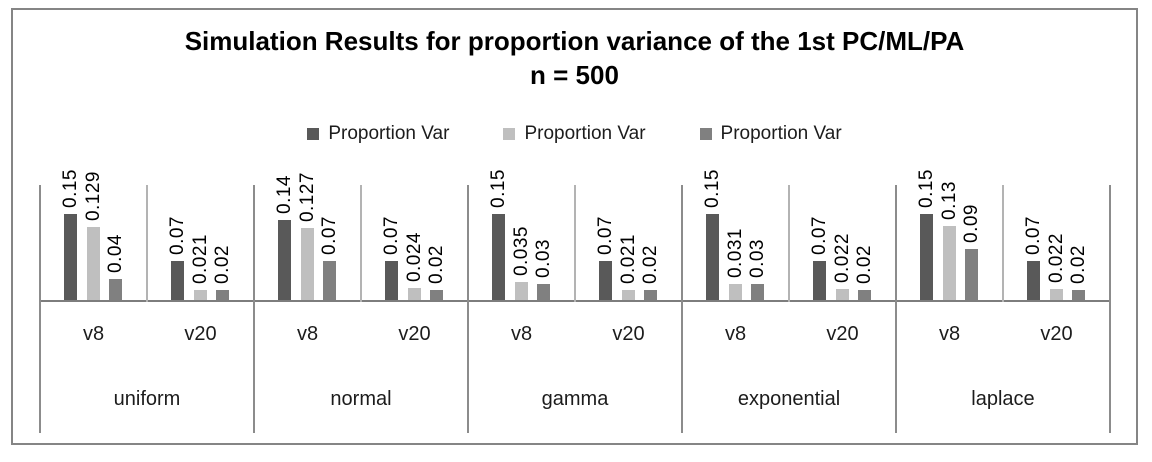 Image resolution: width=1152 pixels, height=462 pixels. Describe the element at coordinates (971, 275) in the screenshot. I see `bar-laplace-v8-series3` at that location.